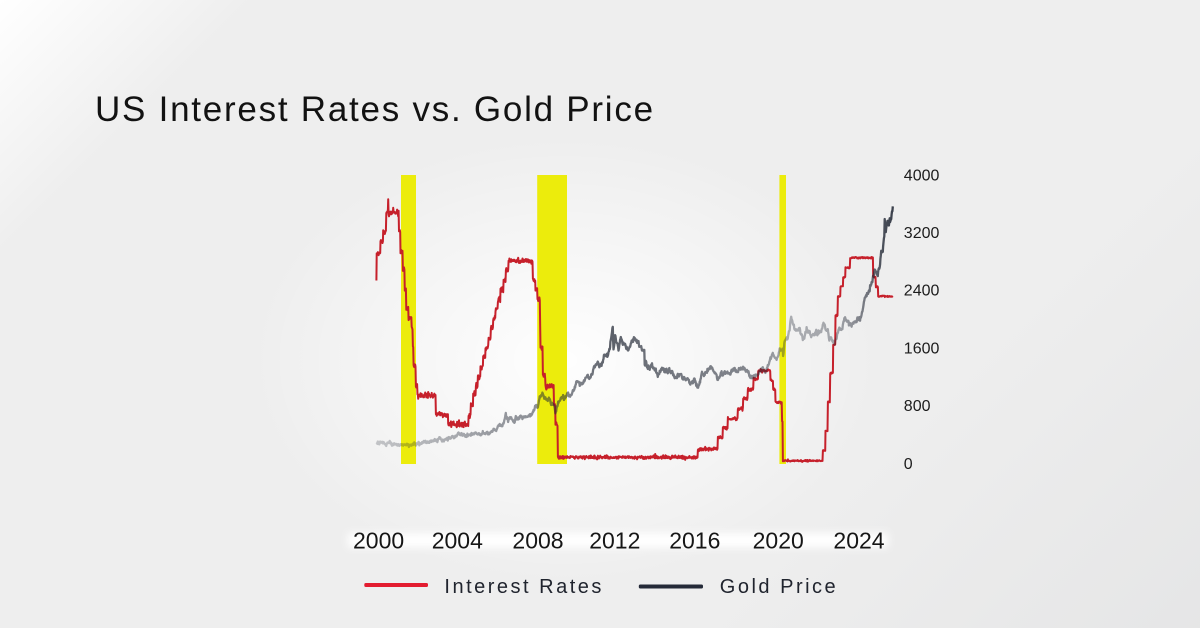  What do you see at coordinates (922, 348) in the screenshot?
I see `svg-text: 1600` at bounding box center [922, 348].